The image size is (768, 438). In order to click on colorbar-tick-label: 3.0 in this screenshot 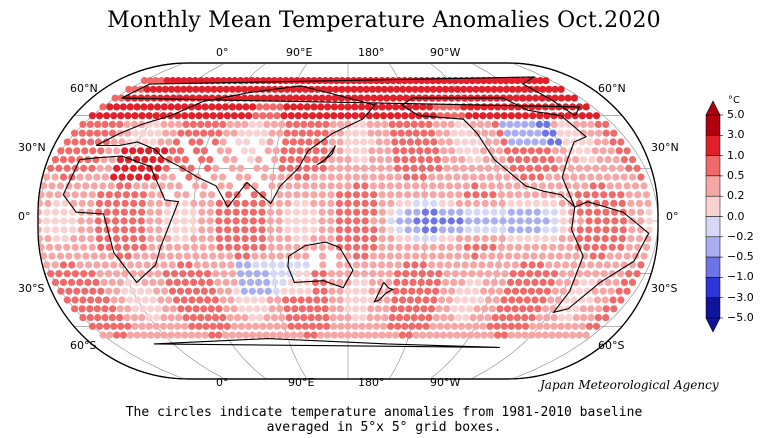, I will do `click(736, 135)`.